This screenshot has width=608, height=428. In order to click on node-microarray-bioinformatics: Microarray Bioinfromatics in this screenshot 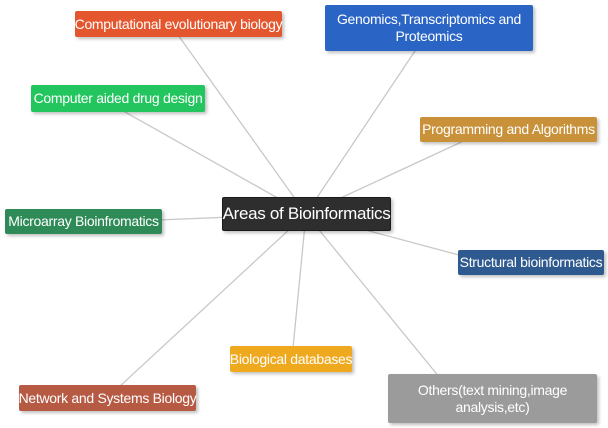, I will do `click(83, 221)`.